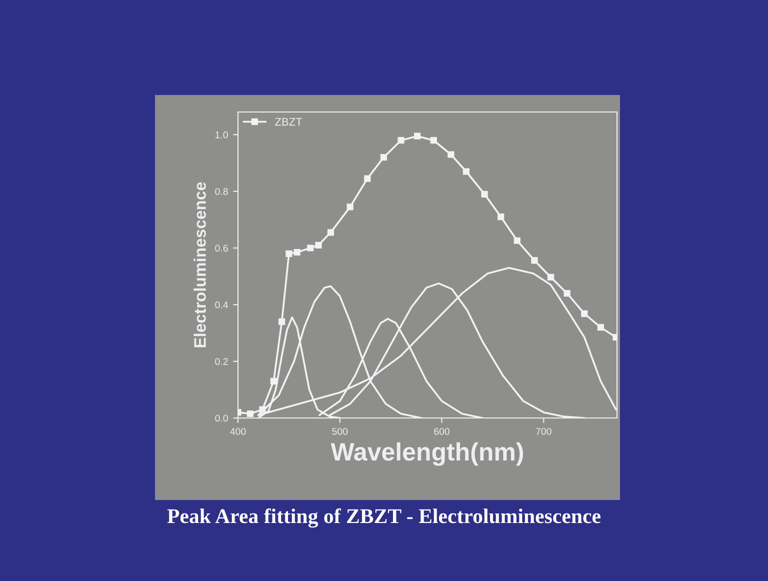 This screenshot has height=581, width=768. What do you see at coordinates (221, 304) in the screenshot?
I see `y-tick-label: 0.4` at bounding box center [221, 304].